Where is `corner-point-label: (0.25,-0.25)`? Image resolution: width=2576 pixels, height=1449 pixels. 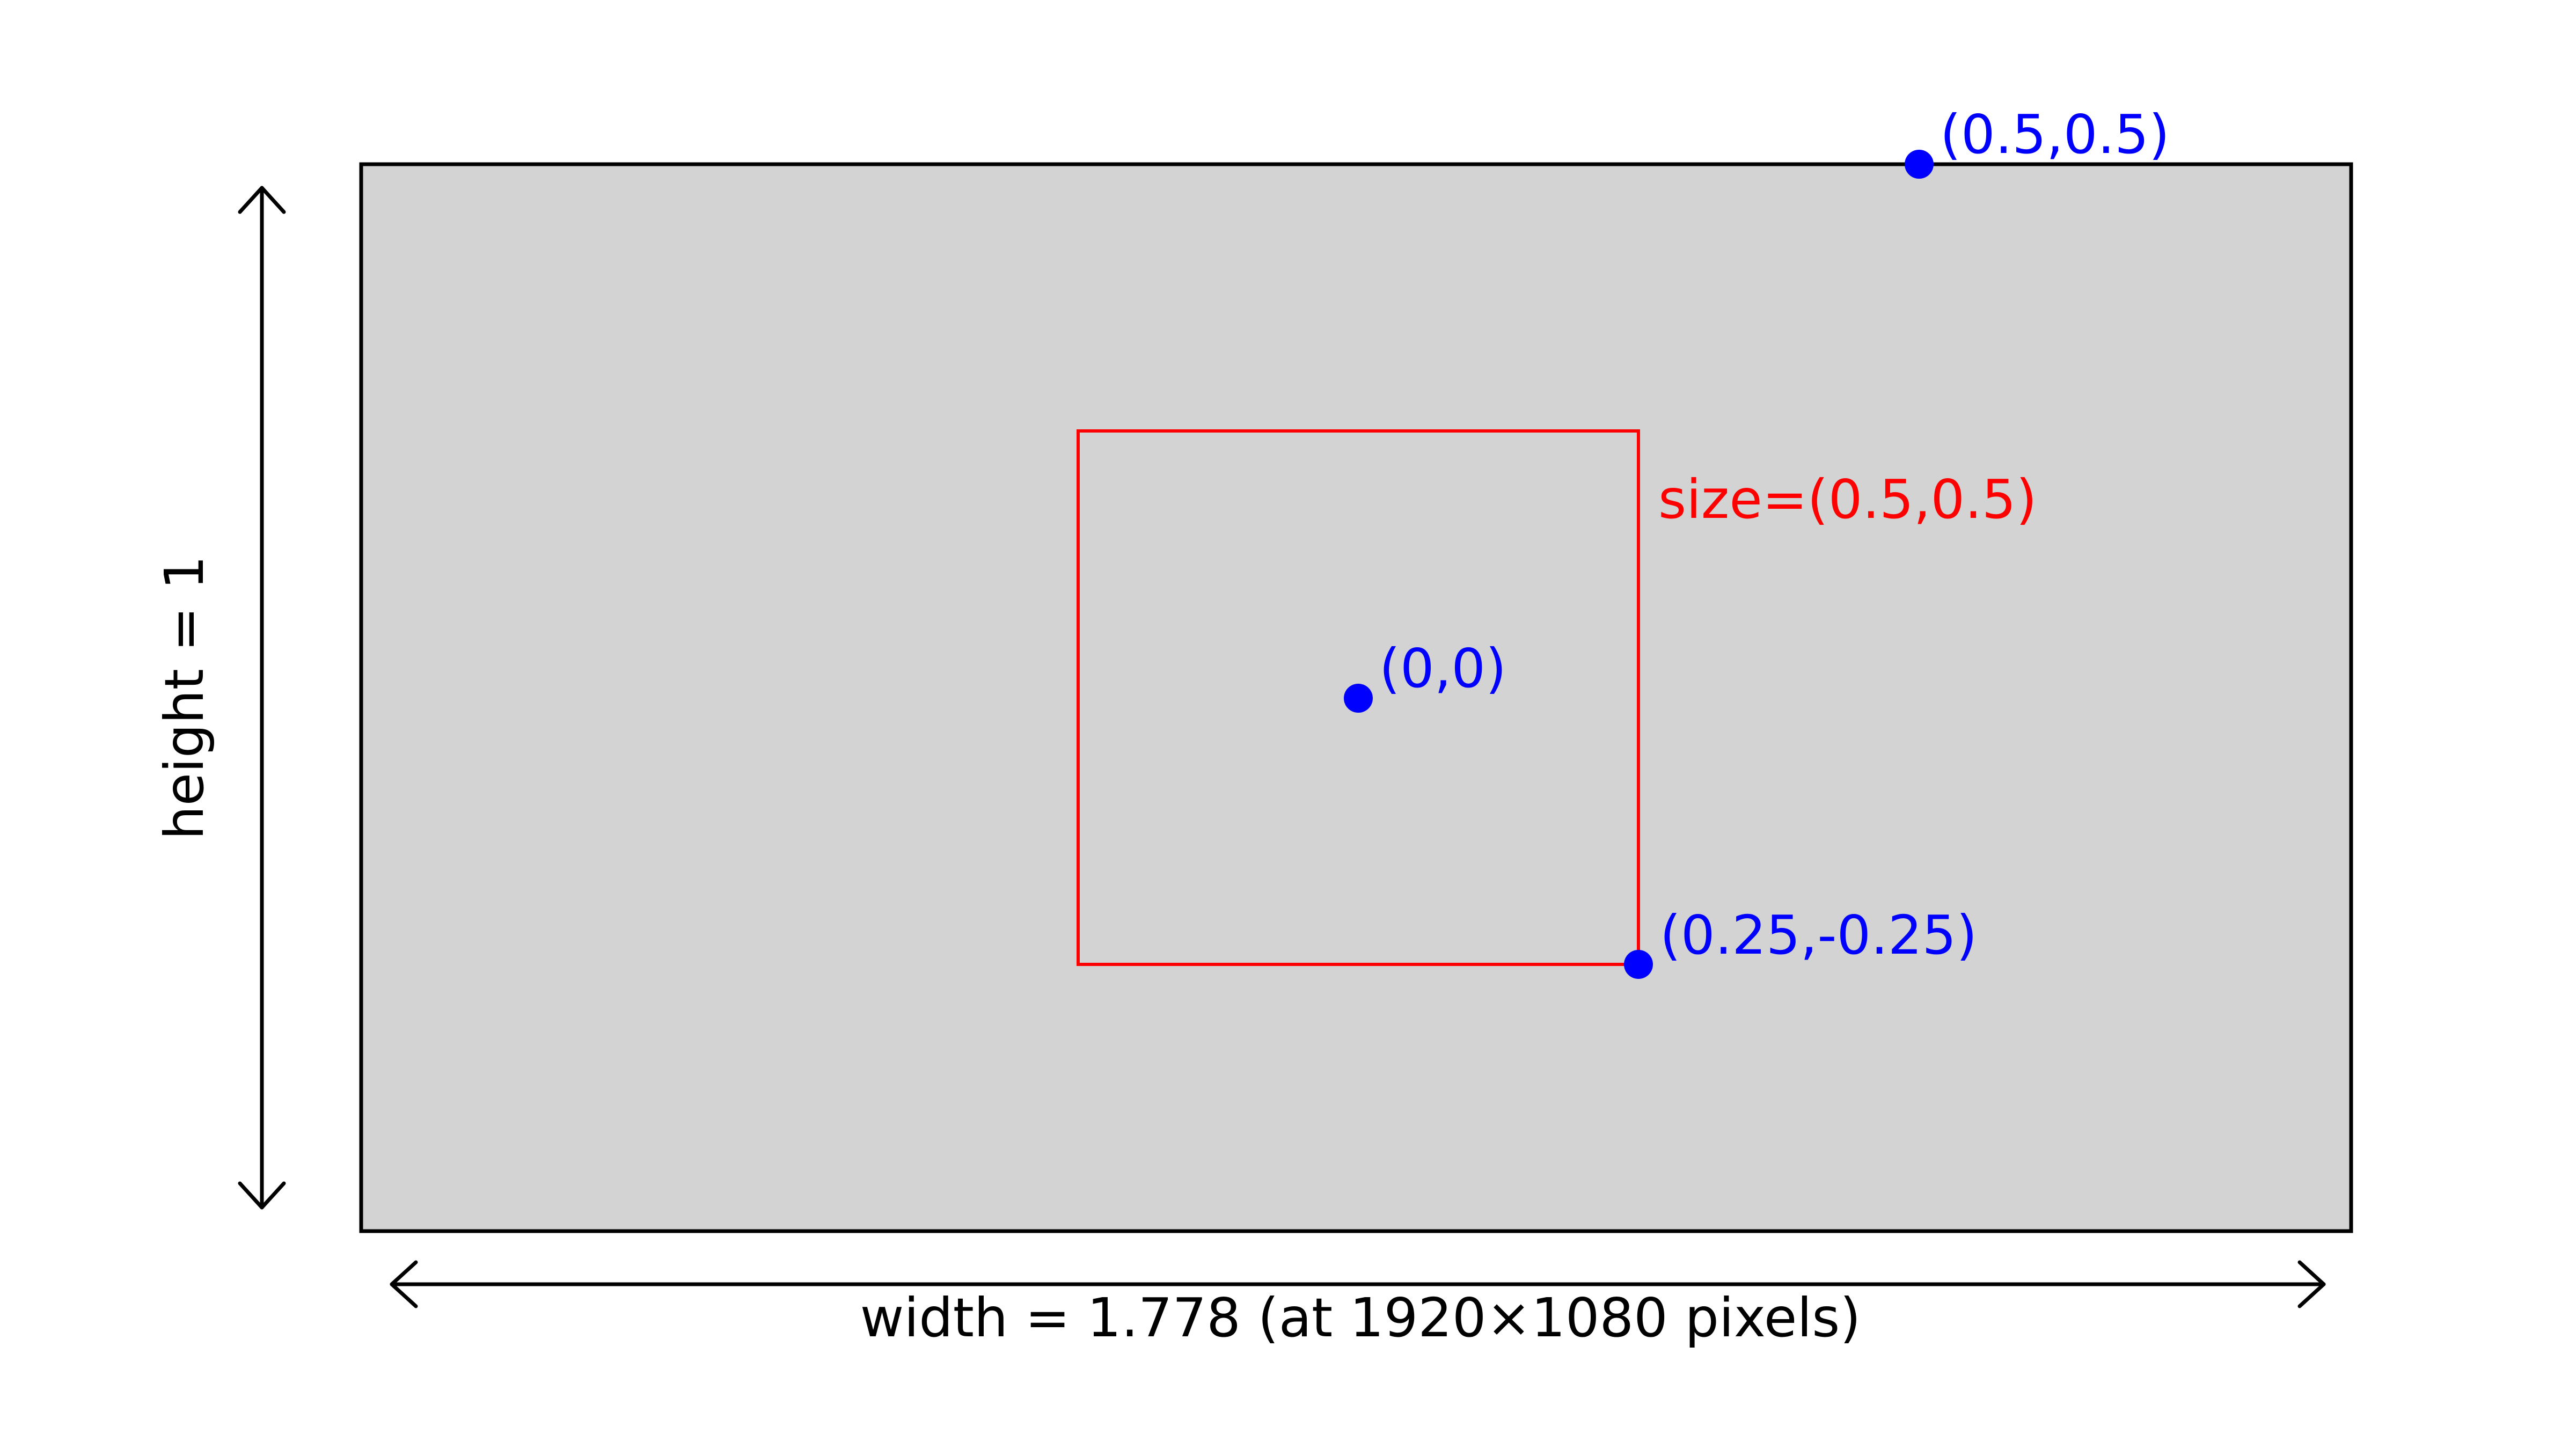 corner-point-label: (0.25,-0.25) is located at coordinates (1818, 935).